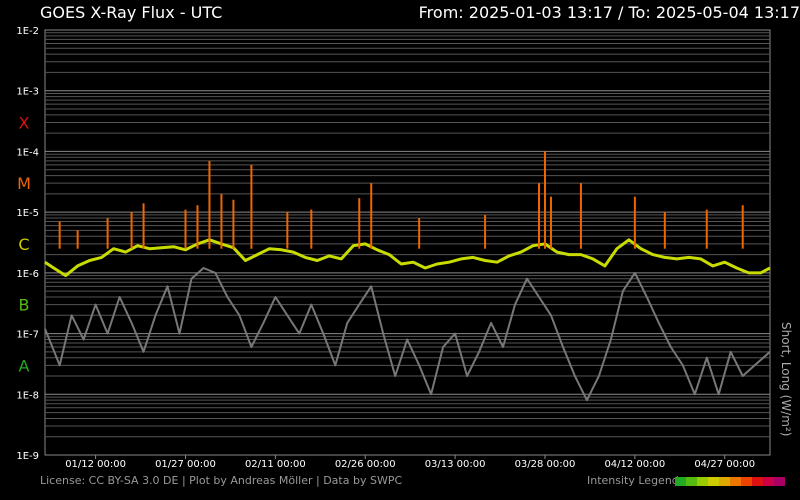 This screenshot has height=500, width=800. I want to click on x-tick-label: 04/12 00:00, so click(634, 464).